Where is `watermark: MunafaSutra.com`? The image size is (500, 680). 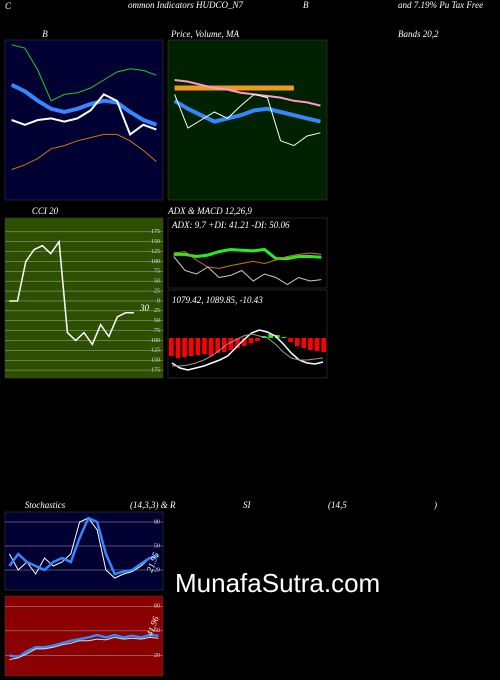 watermark: MunafaSutra.com is located at coordinates (277, 583).